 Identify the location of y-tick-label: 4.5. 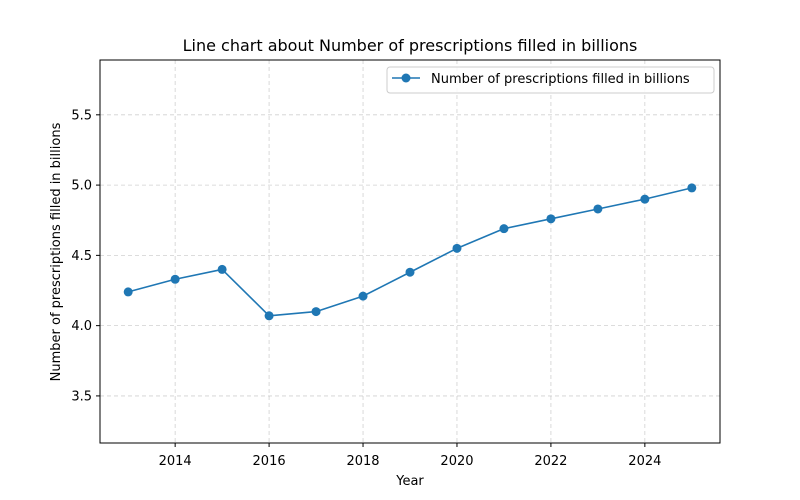
(81, 256).